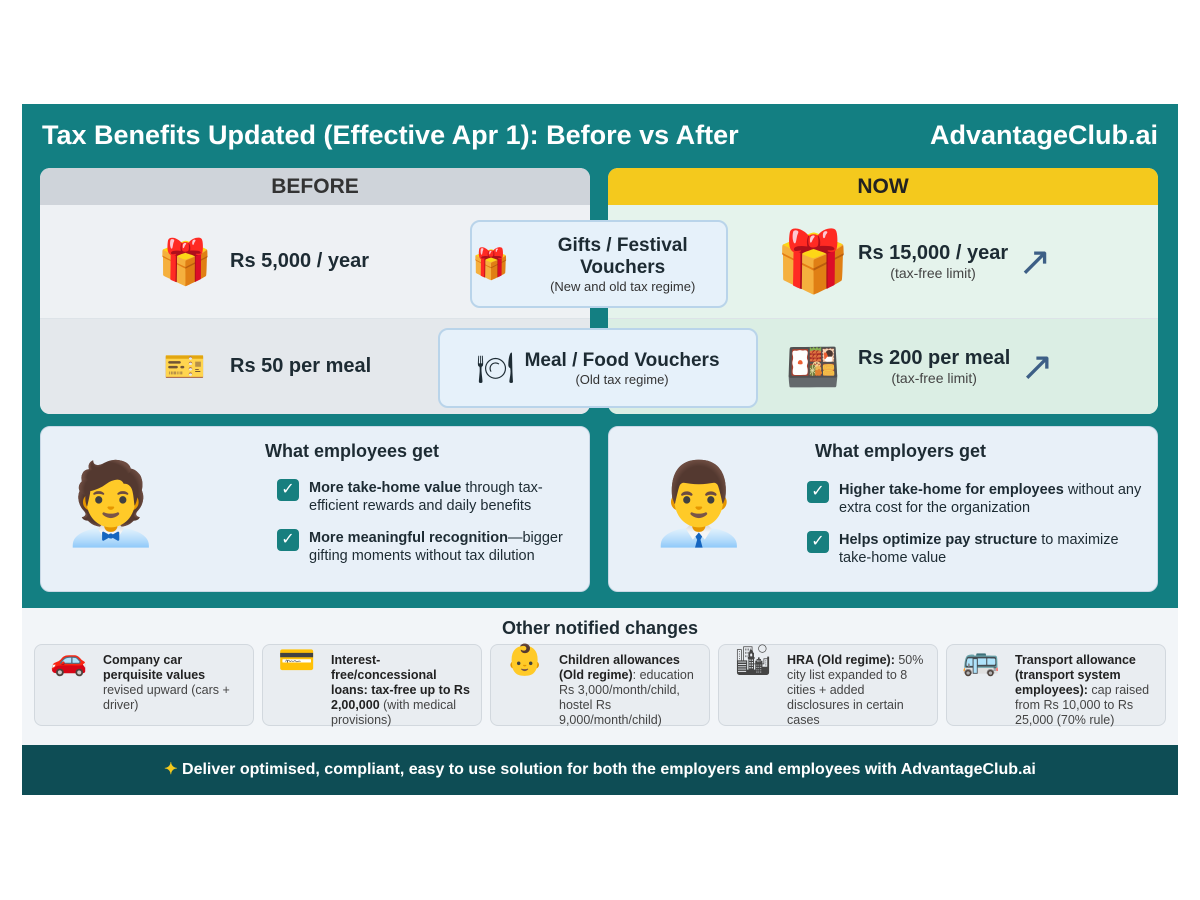 The height and width of the screenshot is (900, 1200). Describe the element at coordinates (297, 660) in the screenshot. I see `credit-card-icon: 💳` at that location.